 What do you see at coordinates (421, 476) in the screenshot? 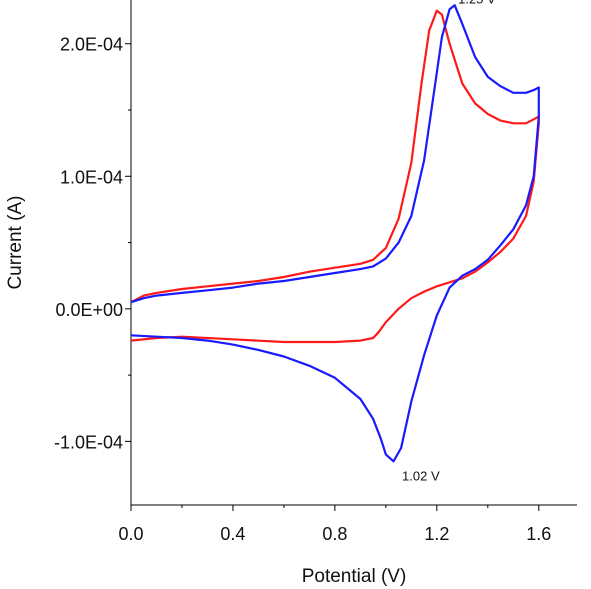
I see `peak-annotation: 1.02 V` at bounding box center [421, 476].